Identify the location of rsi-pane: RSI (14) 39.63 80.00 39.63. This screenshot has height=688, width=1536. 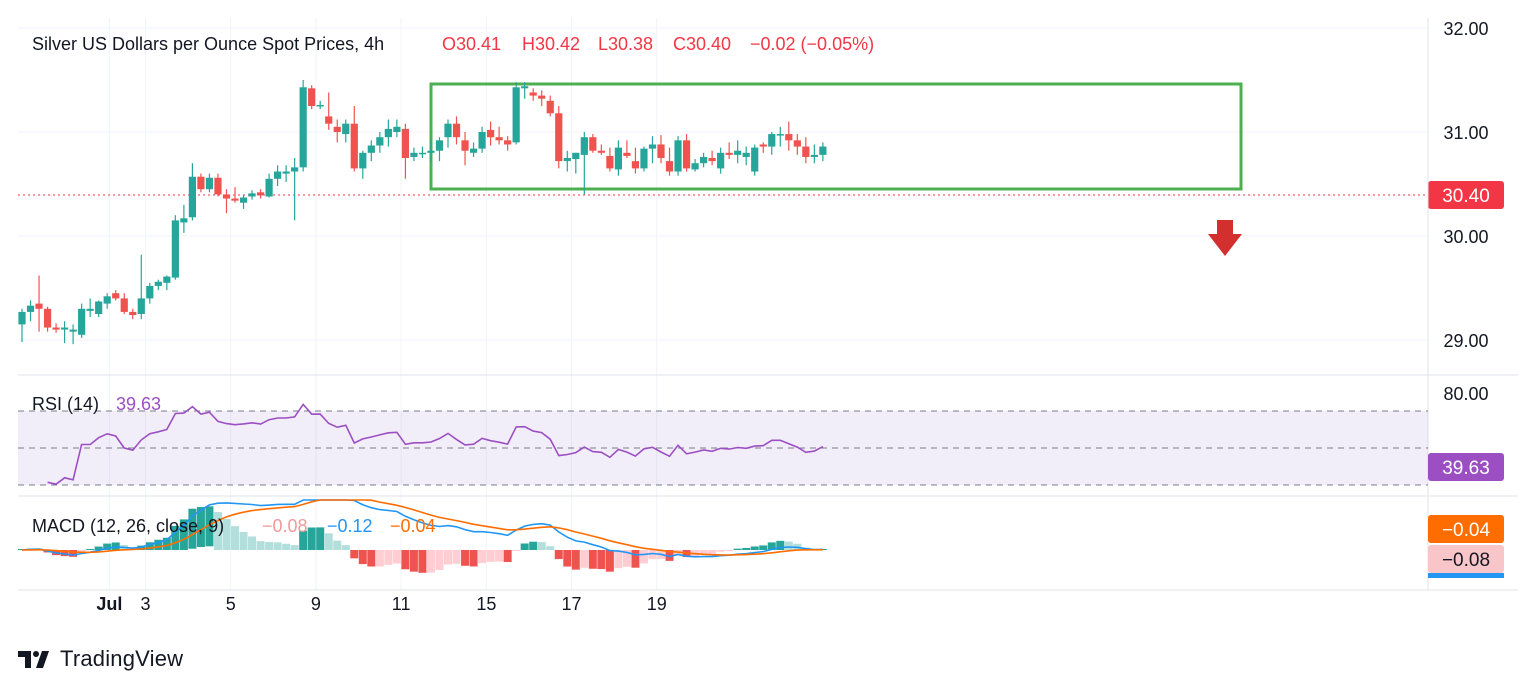
(761, 435).